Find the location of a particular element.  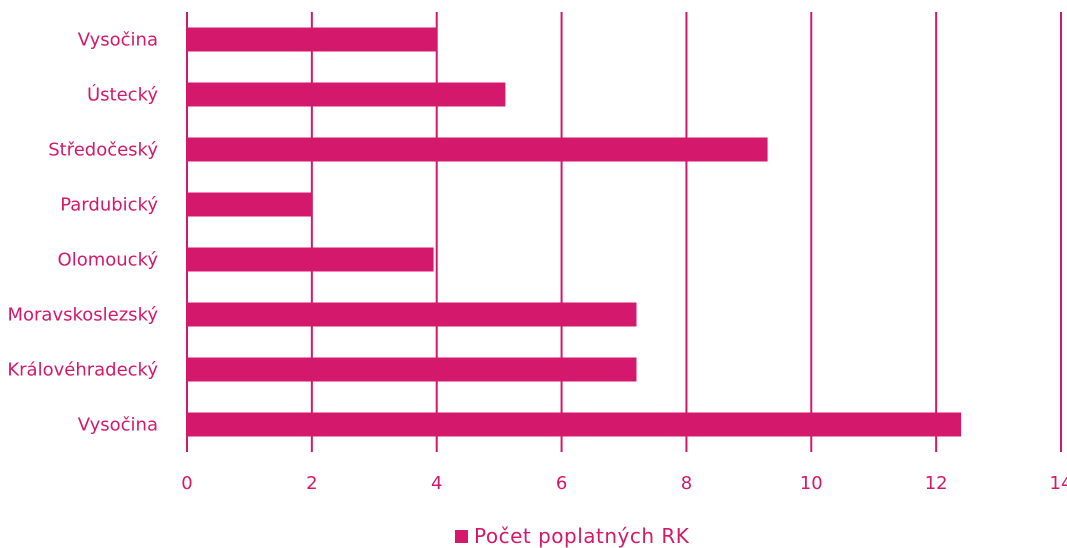

legend-label: Počet poplatných RK is located at coordinates (582, 536).